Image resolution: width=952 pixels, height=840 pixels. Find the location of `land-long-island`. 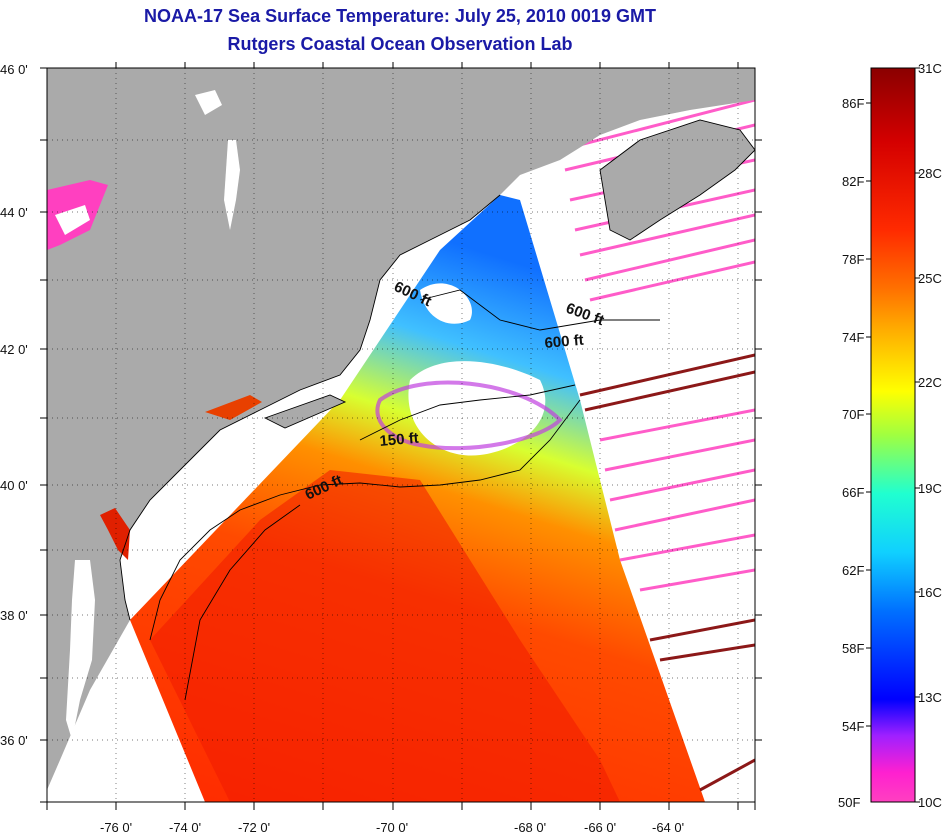

land-long-island is located at coordinates (305, 411).